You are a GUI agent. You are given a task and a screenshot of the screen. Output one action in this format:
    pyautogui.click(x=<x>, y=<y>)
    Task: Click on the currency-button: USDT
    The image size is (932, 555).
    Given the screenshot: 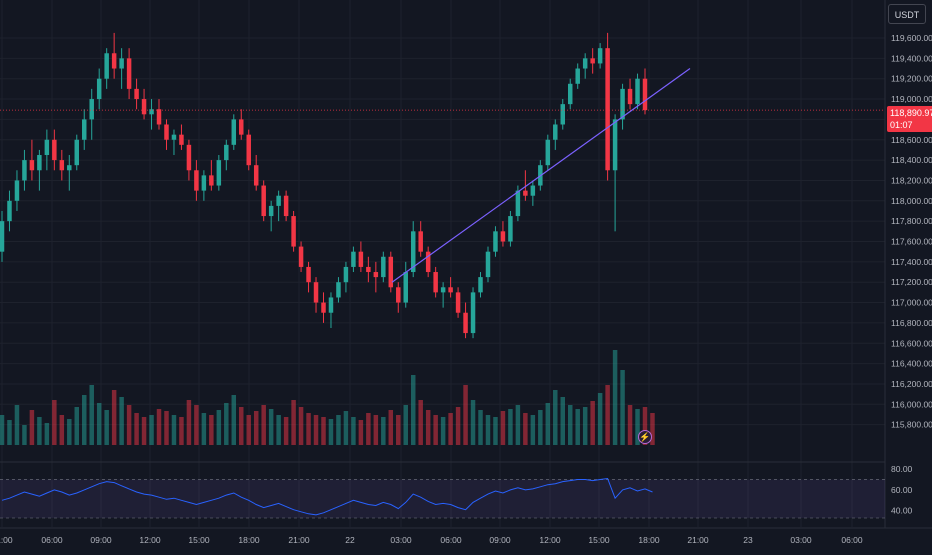 What is the action you would take?
    pyautogui.click(x=907, y=14)
    